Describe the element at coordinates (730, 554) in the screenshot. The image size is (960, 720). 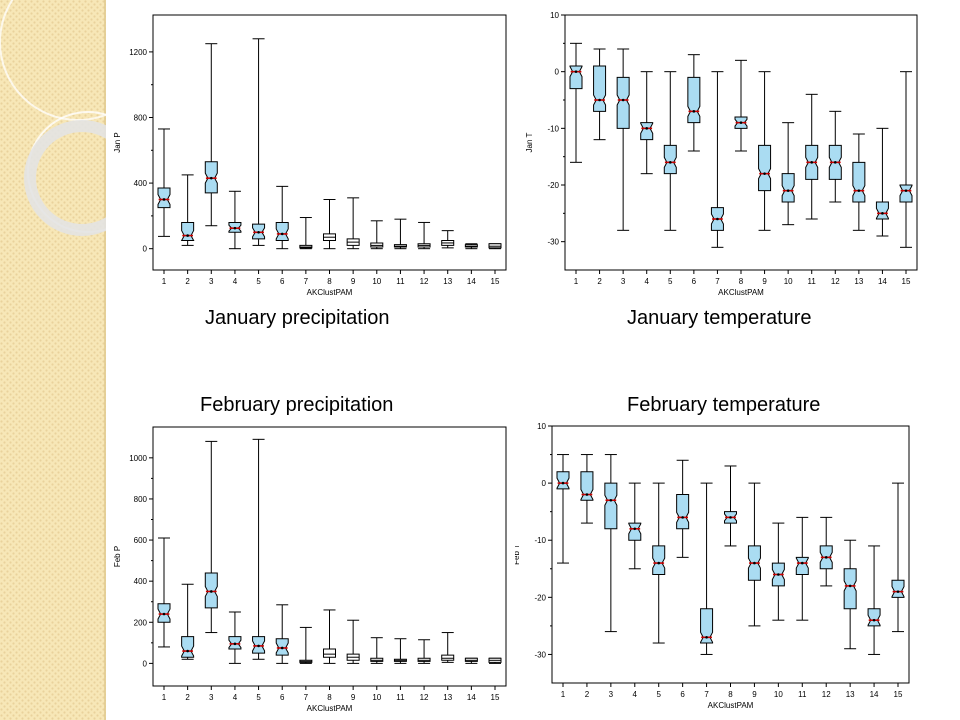
I see `plot-frame` at that location.